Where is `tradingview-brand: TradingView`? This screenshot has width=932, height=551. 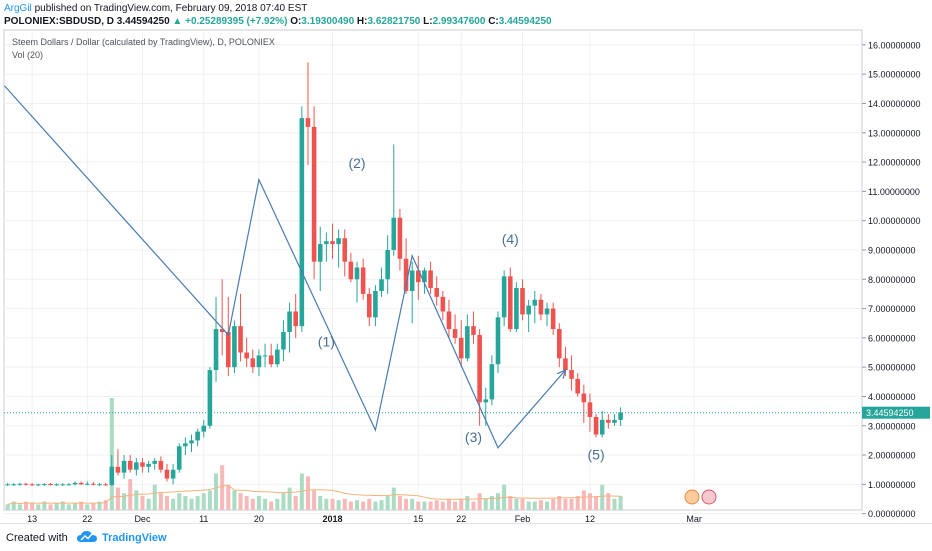 tradingview-brand: TradingView is located at coordinates (134, 538).